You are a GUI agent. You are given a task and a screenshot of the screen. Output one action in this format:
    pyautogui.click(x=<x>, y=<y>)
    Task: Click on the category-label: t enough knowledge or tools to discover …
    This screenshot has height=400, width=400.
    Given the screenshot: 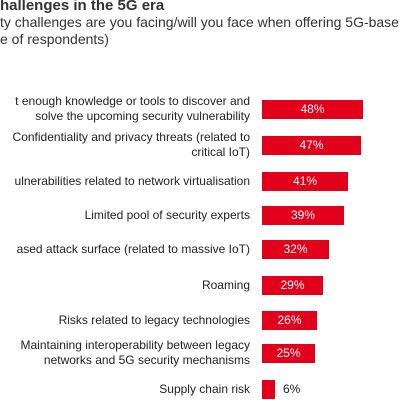 What is the action you would take?
    pyautogui.click(x=132, y=108)
    